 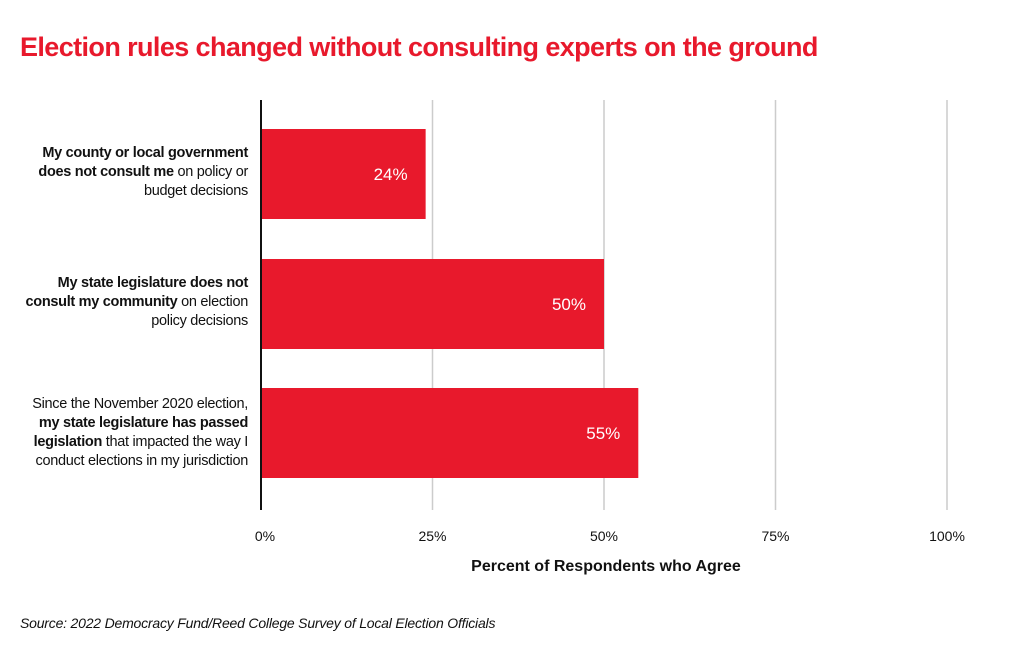 I want to click on x-tick-label: 100%, so click(x=947, y=536).